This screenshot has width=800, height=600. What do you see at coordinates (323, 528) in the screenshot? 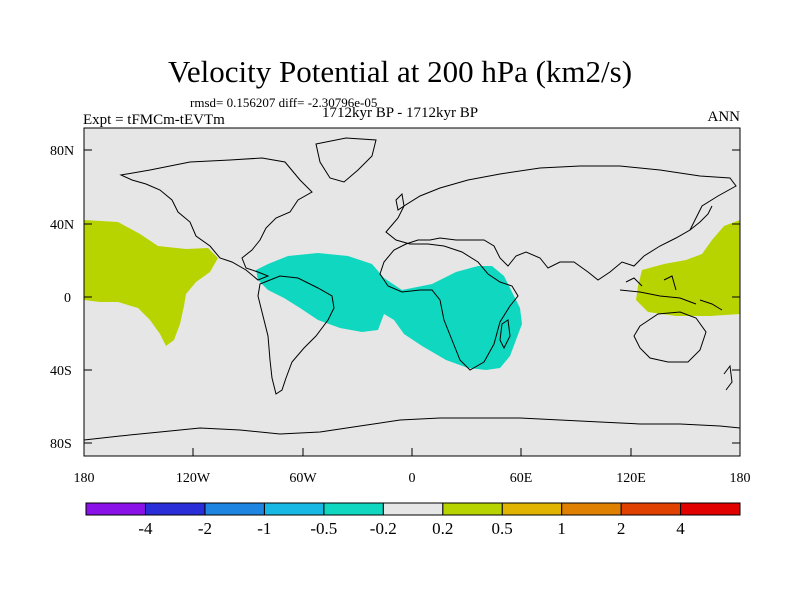
I see `colorbar-label: -0.5` at bounding box center [323, 528].